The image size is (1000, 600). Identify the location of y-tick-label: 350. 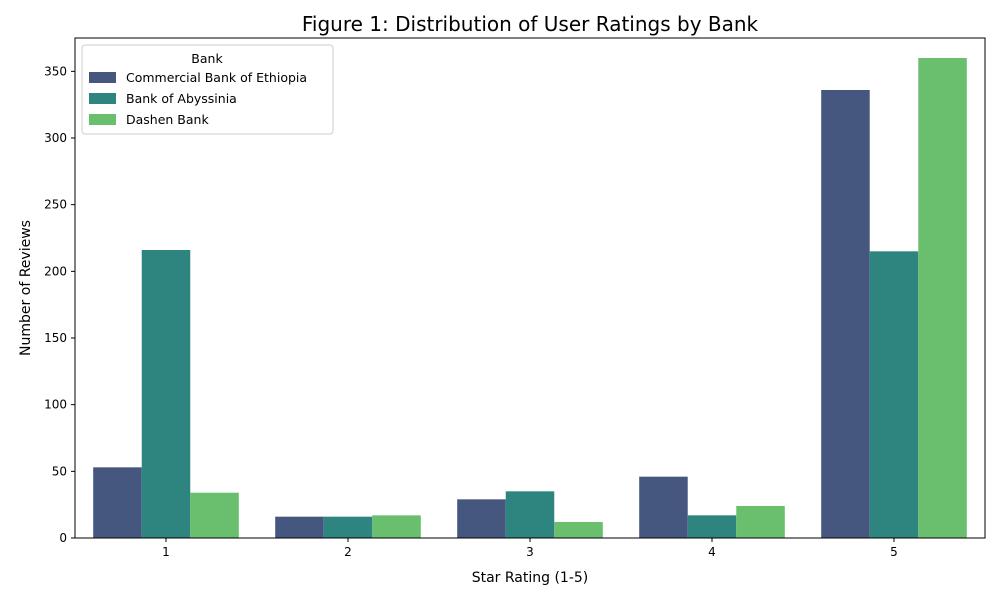
(55, 71).